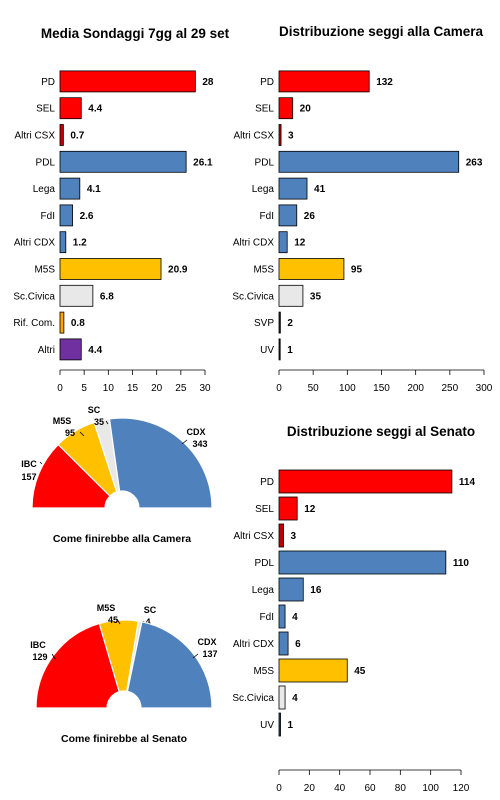 The image size is (500, 800). I want to click on polls-chart-title: Media Sondaggi 7gg al 29 set, so click(135, 33).